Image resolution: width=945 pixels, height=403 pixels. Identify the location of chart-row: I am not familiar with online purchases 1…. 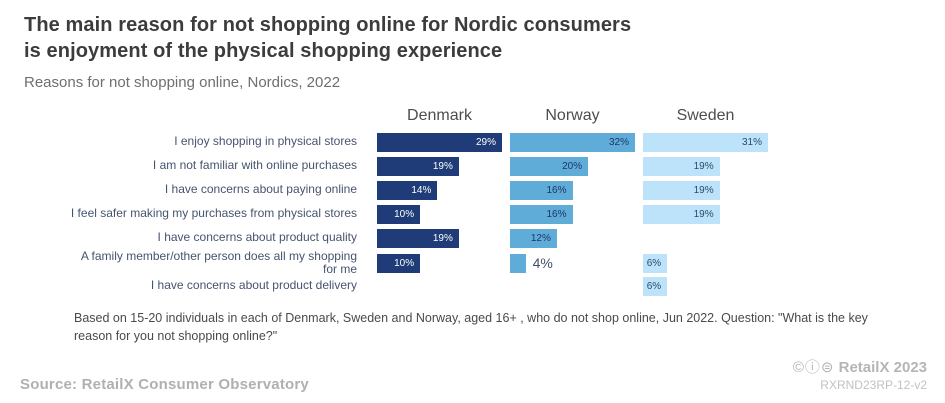
(472, 166).